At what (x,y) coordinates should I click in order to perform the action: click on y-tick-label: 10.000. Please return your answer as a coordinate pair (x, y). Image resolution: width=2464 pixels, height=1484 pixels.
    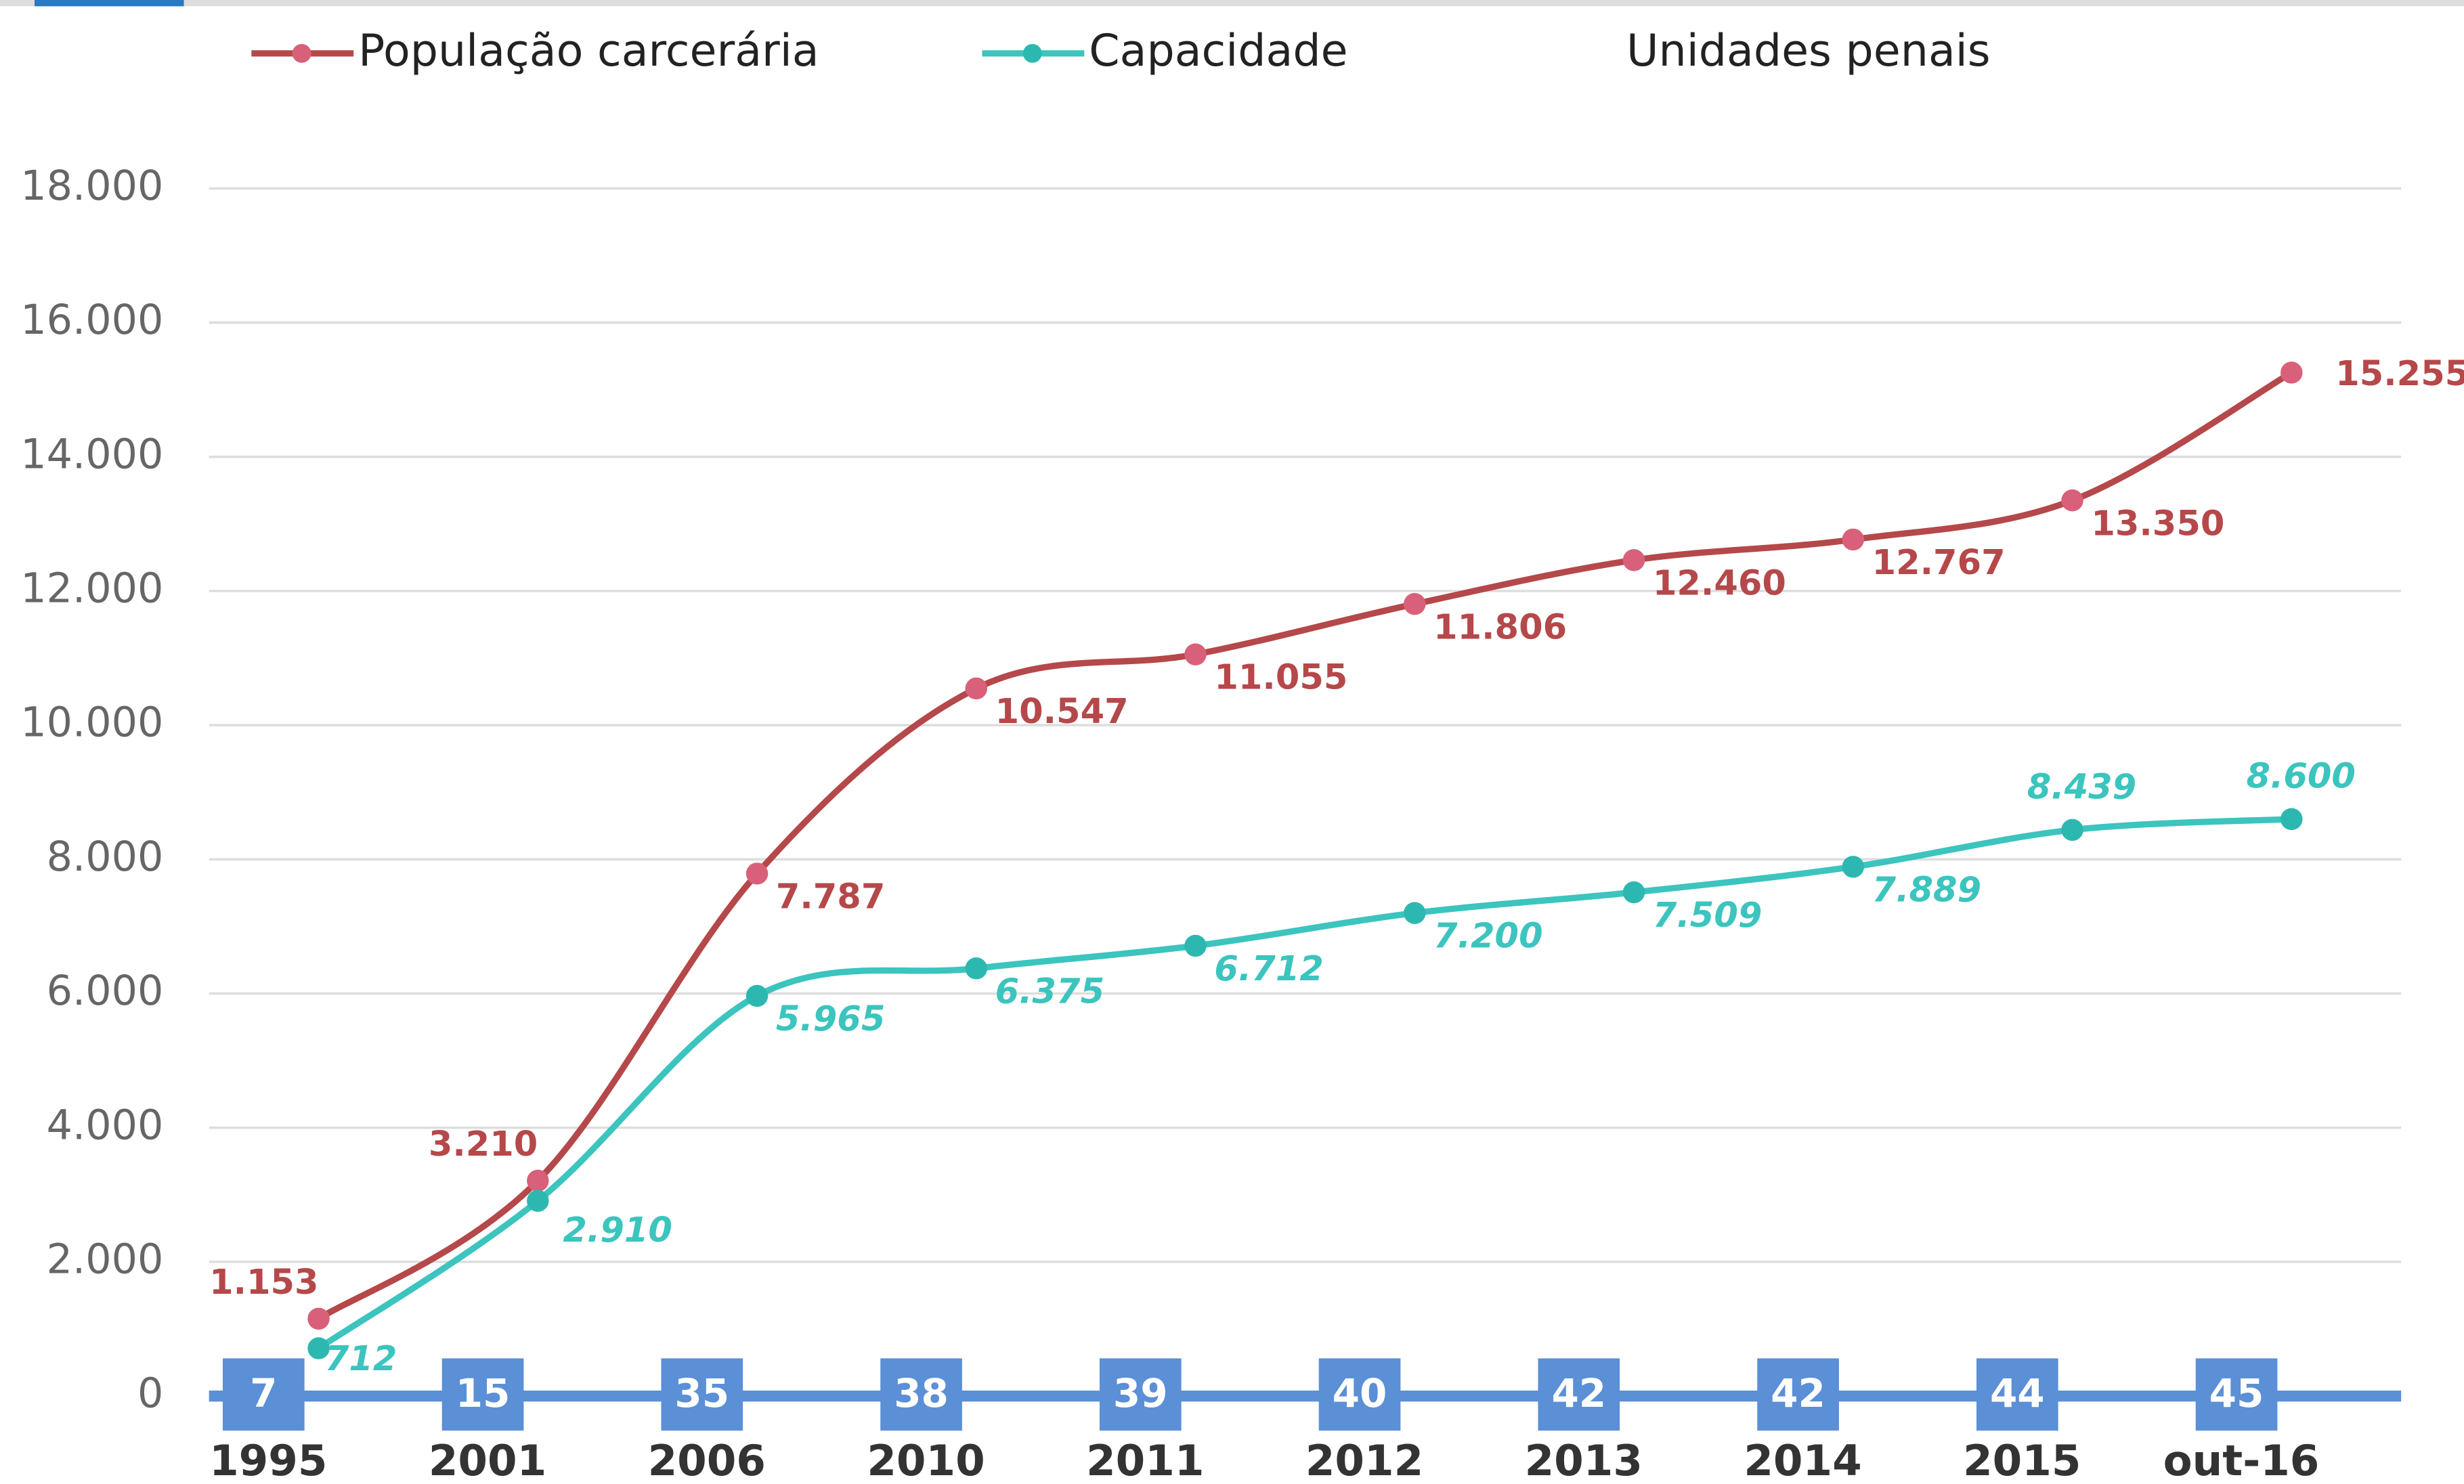
    Looking at the image, I should click on (91, 723).